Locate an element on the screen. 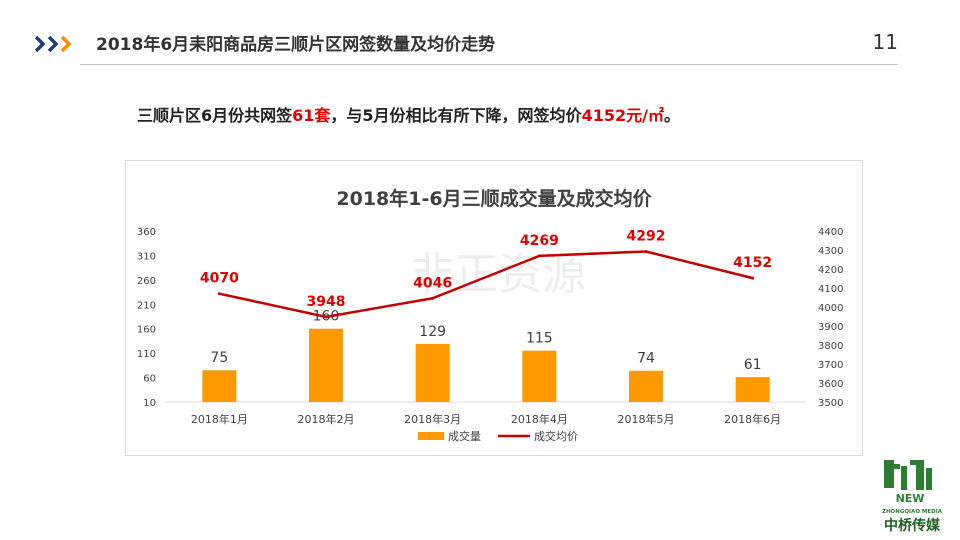 This screenshot has width=960, height=540. price-line is located at coordinates (486, 284).